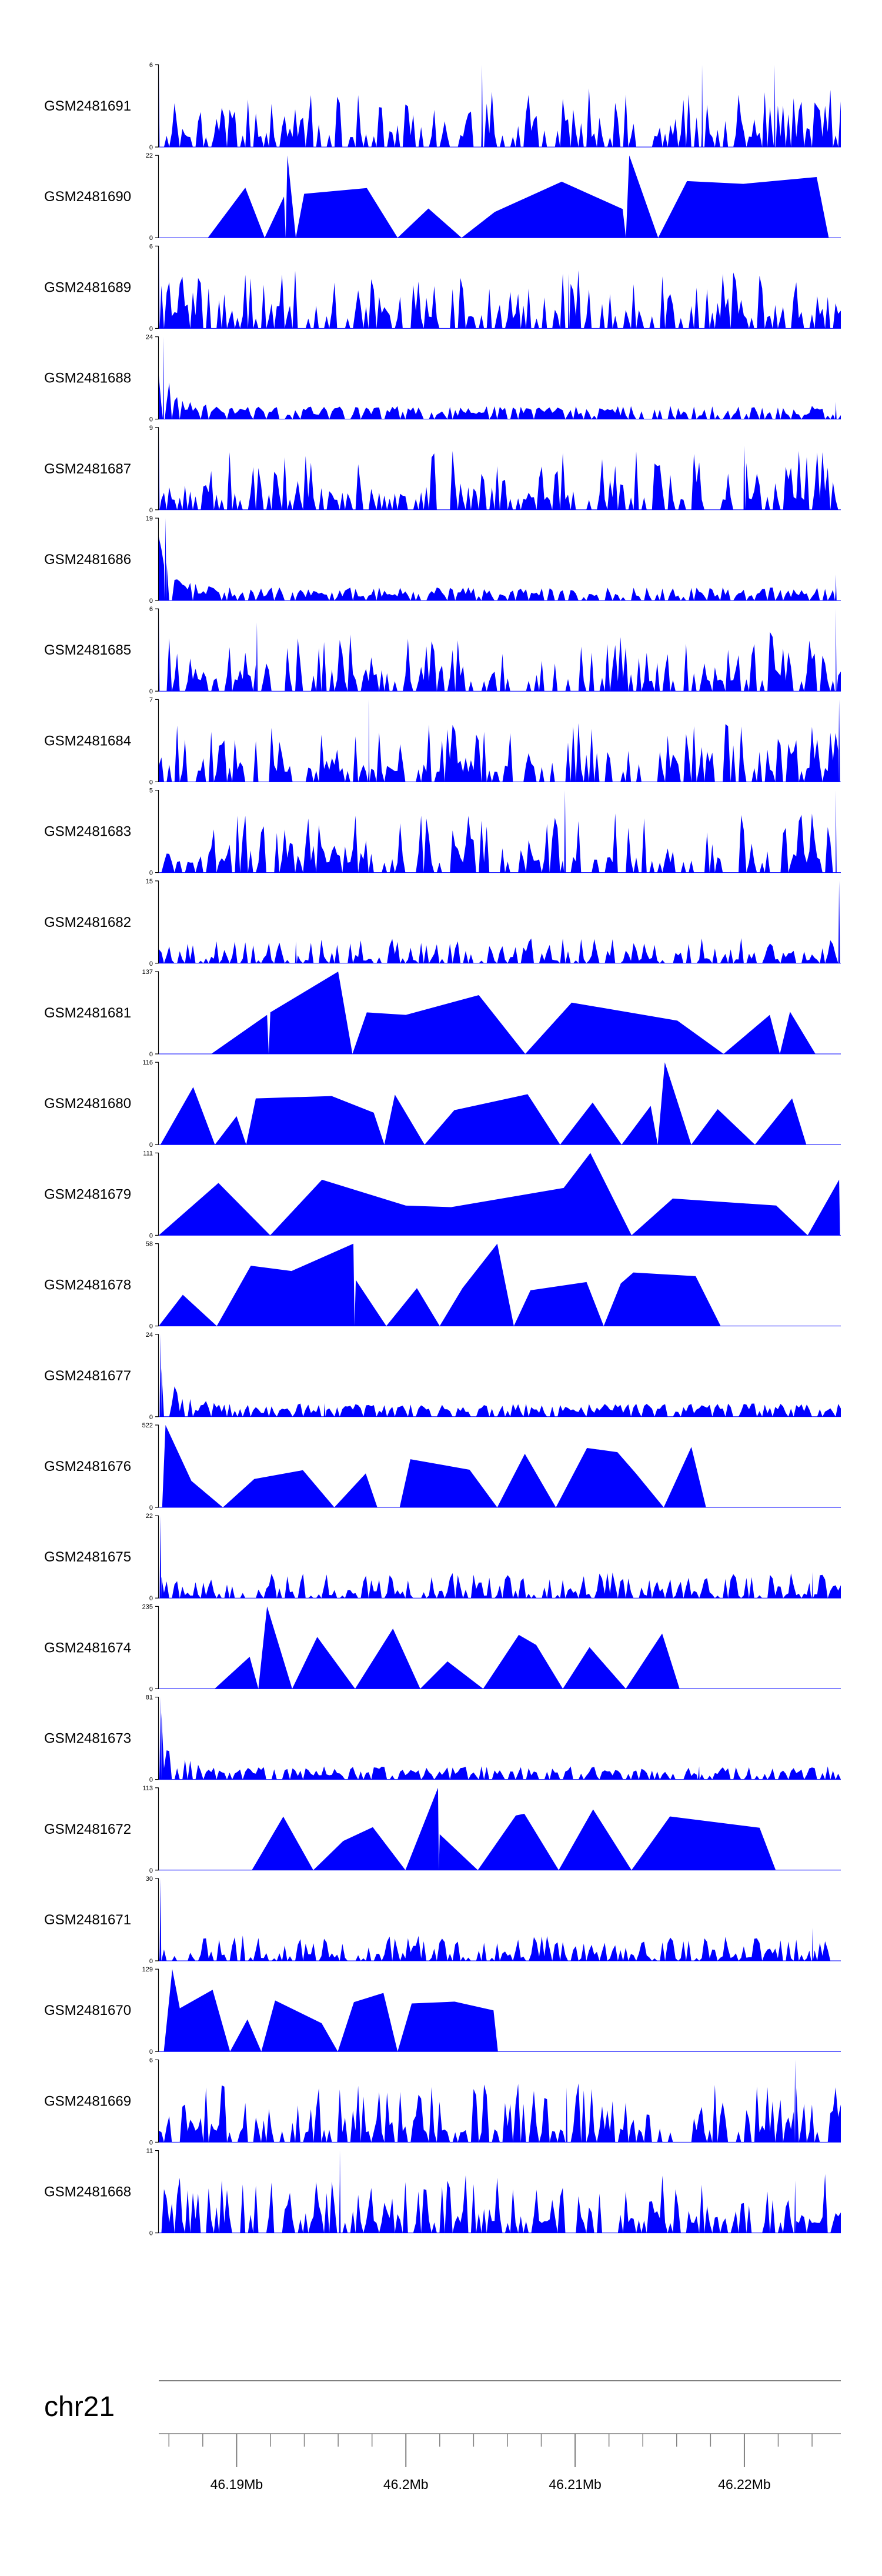 The image size is (882, 2576). What do you see at coordinates (149, 518) in the screenshot?
I see `y-max-label: 19` at bounding box center [149, 518].